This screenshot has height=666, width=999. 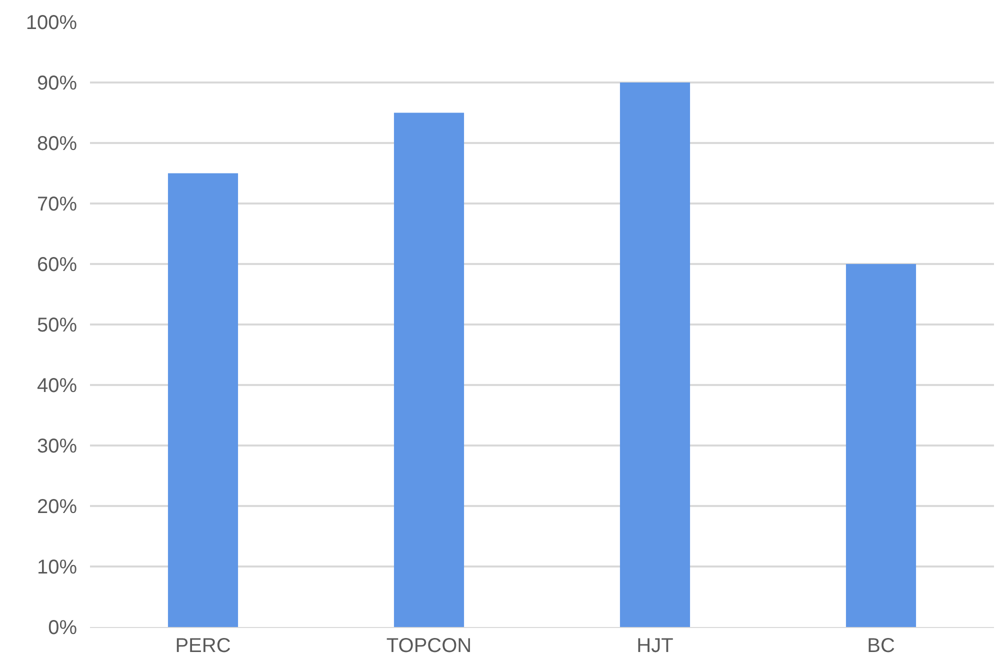 What do you see at coordinates (57, 265) in the screenshot?
I see `y-tick-label: 60%` at bounding box center [57, 265].